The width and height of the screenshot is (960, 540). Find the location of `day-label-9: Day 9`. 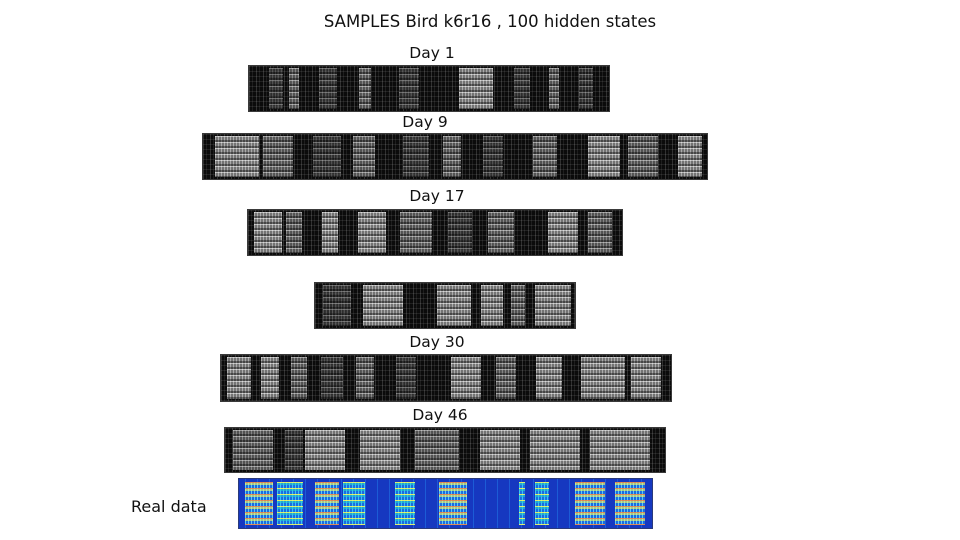

day-label-9: Day 9 is located at coordinates (425, 122).